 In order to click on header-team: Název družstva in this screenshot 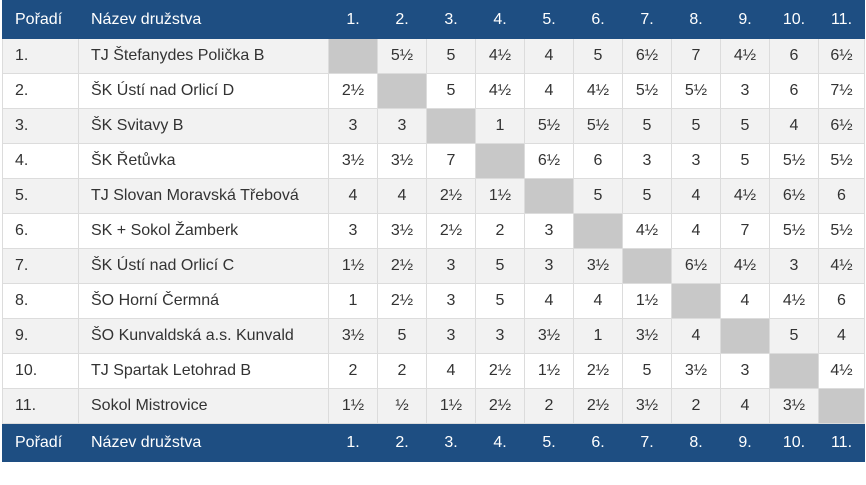, I will do `click(203, 19)`.